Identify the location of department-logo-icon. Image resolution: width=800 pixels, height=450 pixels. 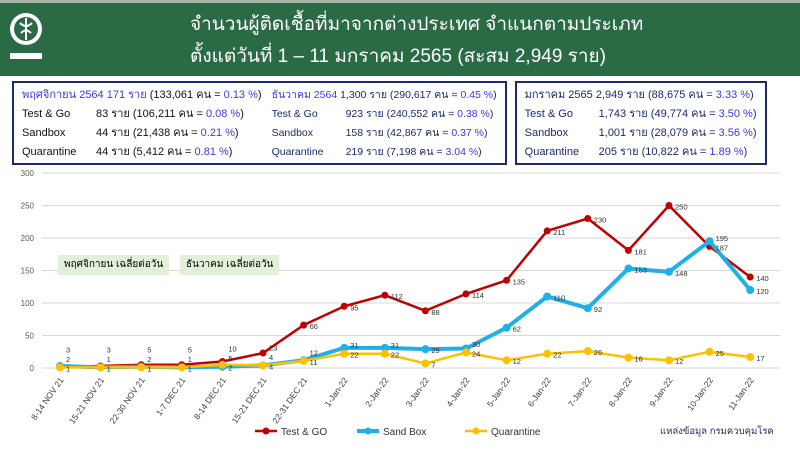
(26, 36).